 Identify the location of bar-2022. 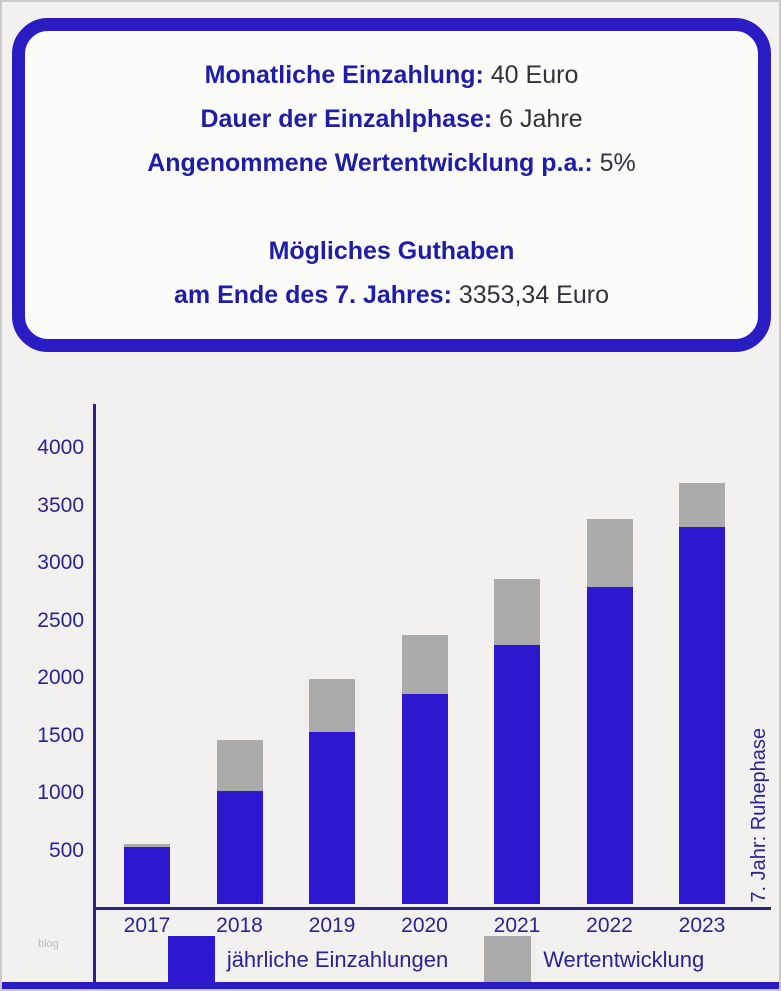
(609, 711).